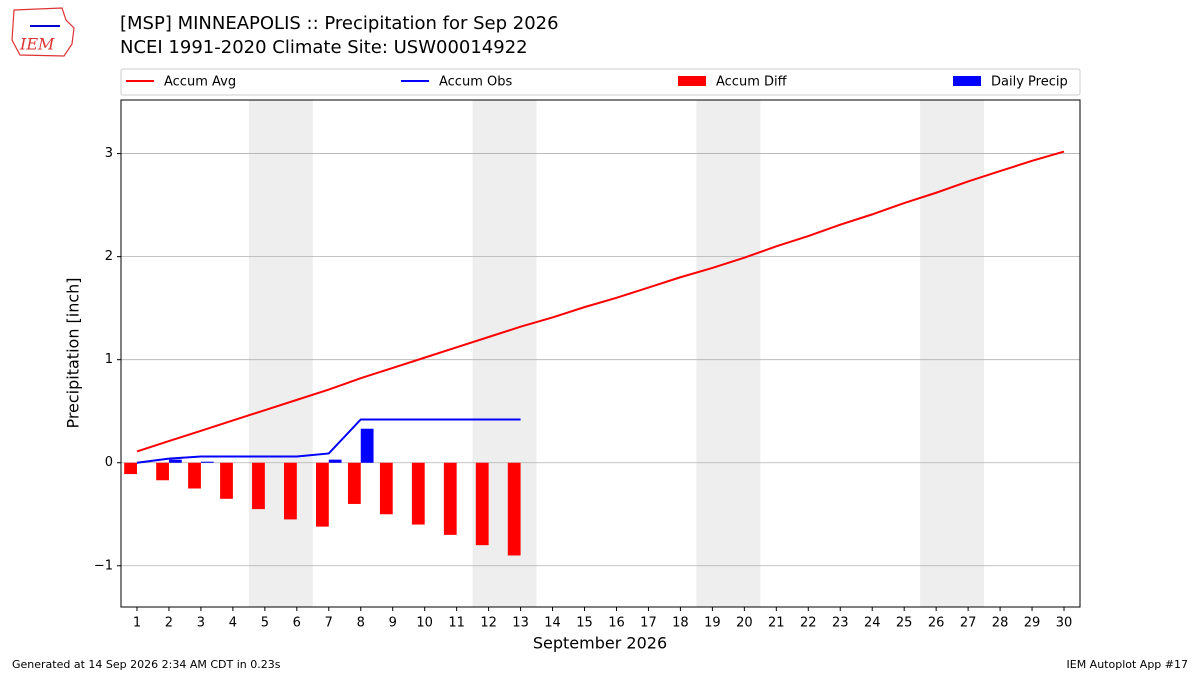 Image resolution: width=1200 pixels, height=675 pixels. I want to click on logo-outline, so click(43, 32).